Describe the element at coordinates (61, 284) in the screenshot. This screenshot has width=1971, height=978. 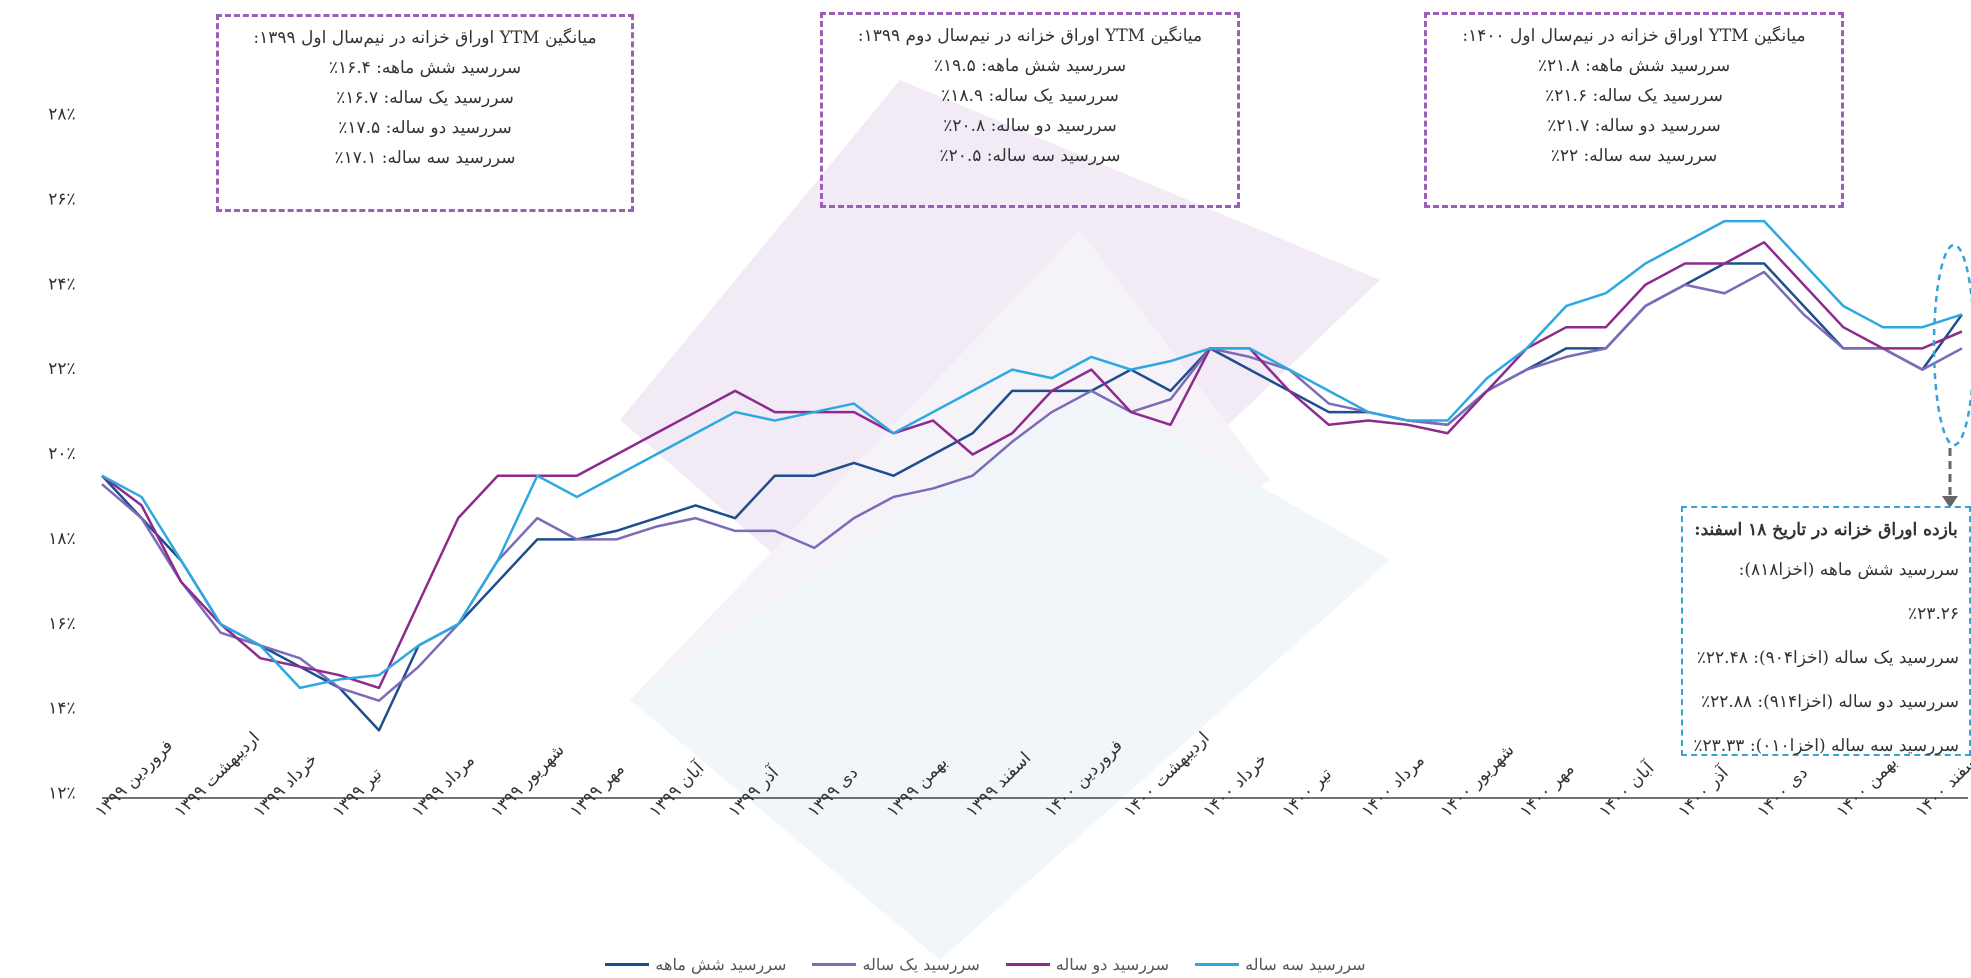
I see `y-tick-label: ۲۴٪` at that location.